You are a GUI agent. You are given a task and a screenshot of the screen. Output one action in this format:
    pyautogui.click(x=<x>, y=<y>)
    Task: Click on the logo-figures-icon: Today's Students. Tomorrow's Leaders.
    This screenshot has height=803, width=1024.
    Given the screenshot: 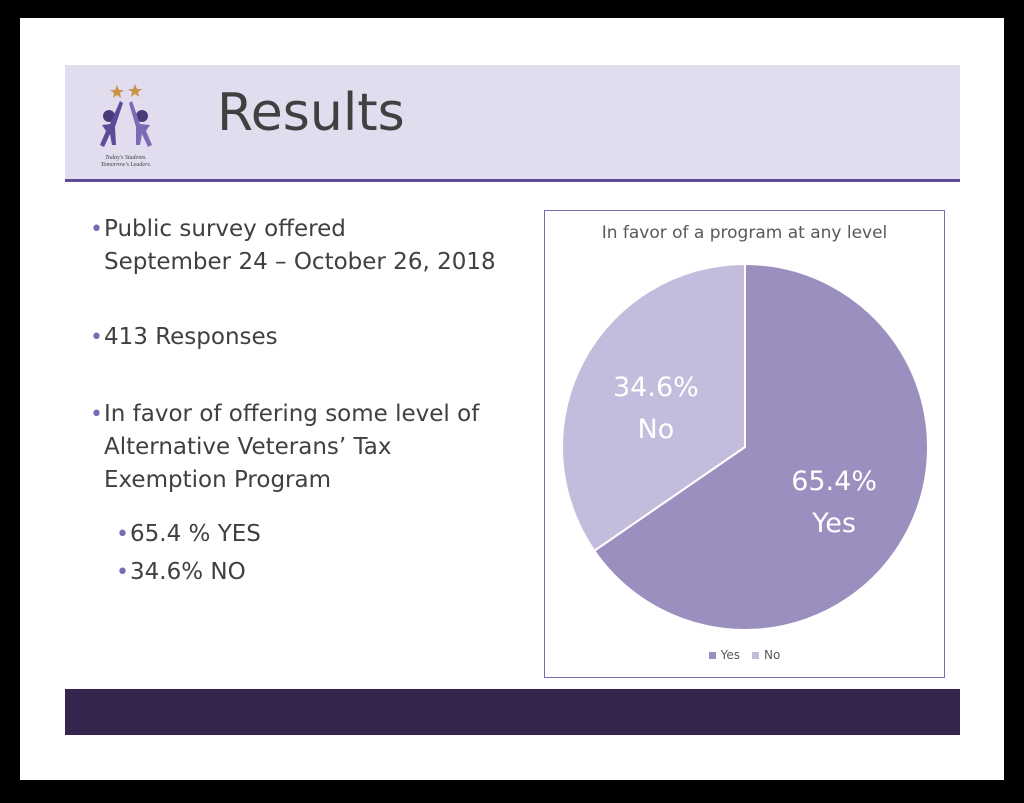 What is the action you would take?
    pyautogui.click(x=126, y=126)
    